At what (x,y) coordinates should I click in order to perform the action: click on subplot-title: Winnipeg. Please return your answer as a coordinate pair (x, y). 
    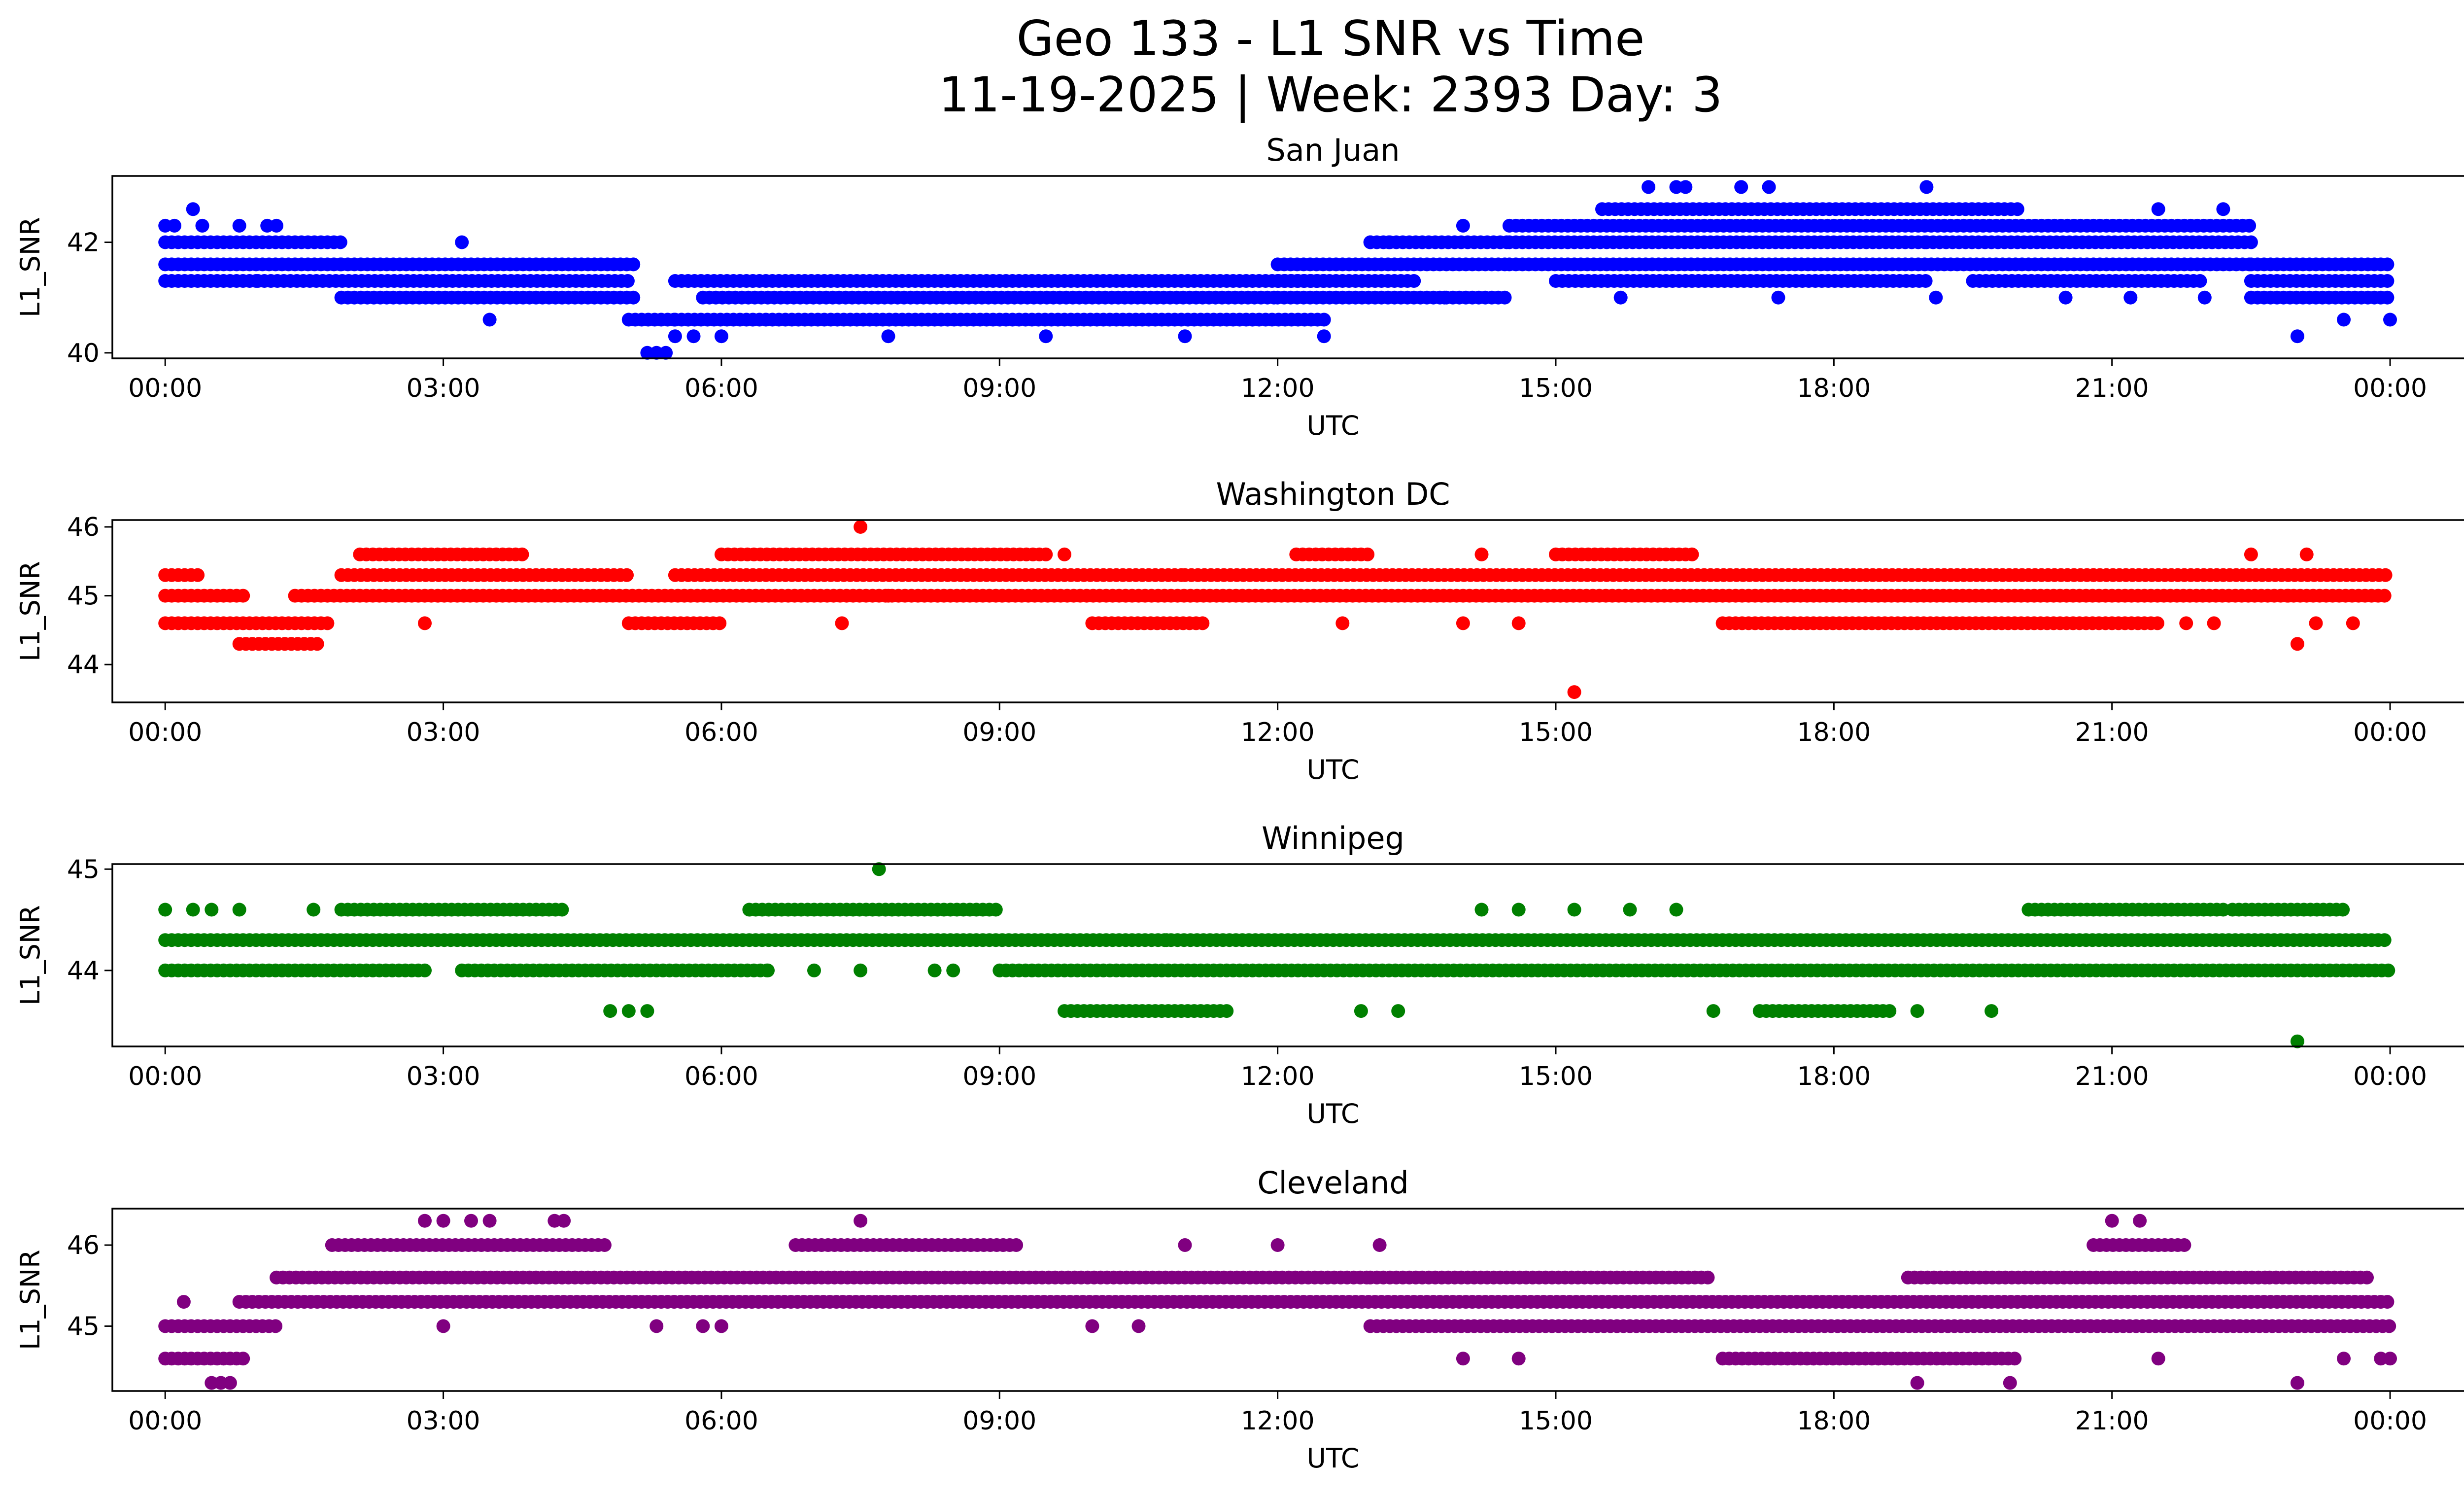
    Looking at the image, I should click on (1333, 838).